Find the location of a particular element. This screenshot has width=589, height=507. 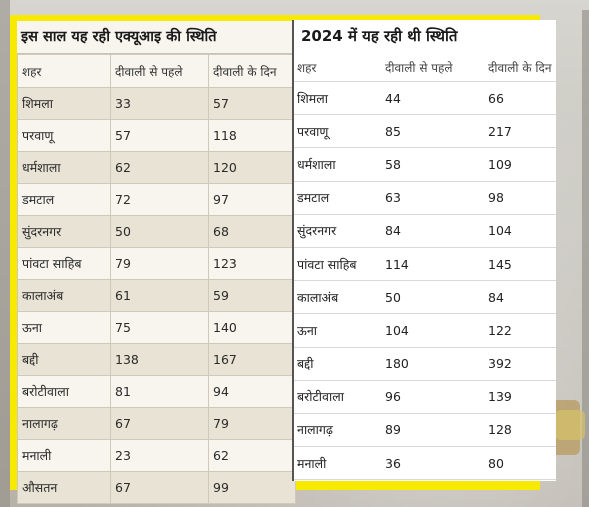

before-diwali-aqi-cell: 89 is located at coordinates (432, 430).